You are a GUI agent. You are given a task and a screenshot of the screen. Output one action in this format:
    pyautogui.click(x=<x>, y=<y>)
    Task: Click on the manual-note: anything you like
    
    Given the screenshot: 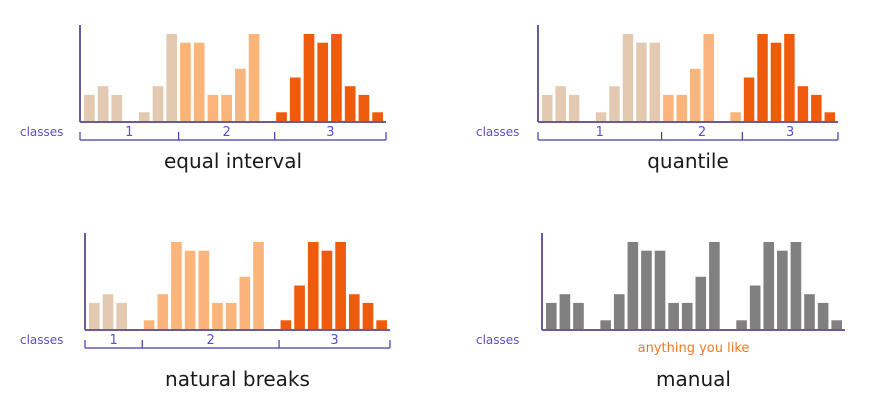 What is the action you would take?
    pyautogui.click(x=694, y=348)
    